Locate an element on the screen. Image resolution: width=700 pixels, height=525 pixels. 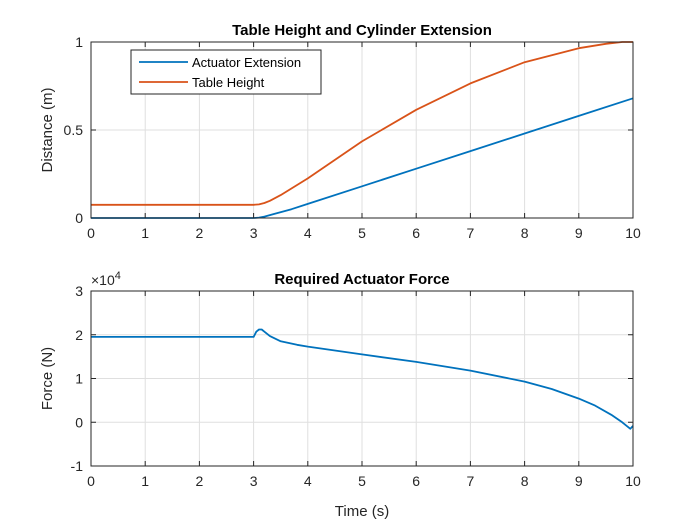
top-chart-title: Table Height and Cylinder Extension is located at coordinates (362, 30).